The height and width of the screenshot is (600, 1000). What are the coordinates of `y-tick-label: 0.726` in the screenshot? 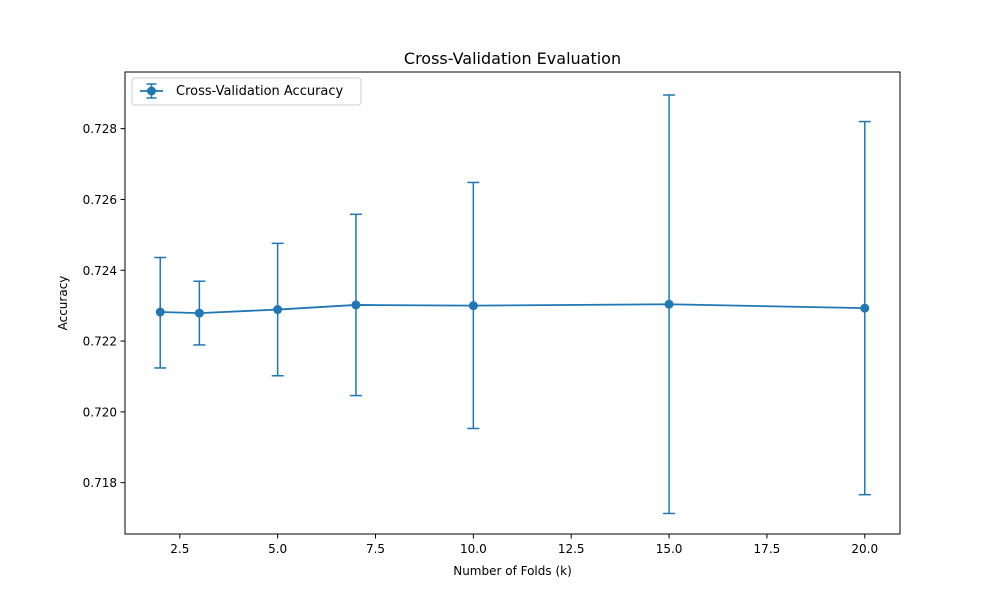 It's located at (100, 200).